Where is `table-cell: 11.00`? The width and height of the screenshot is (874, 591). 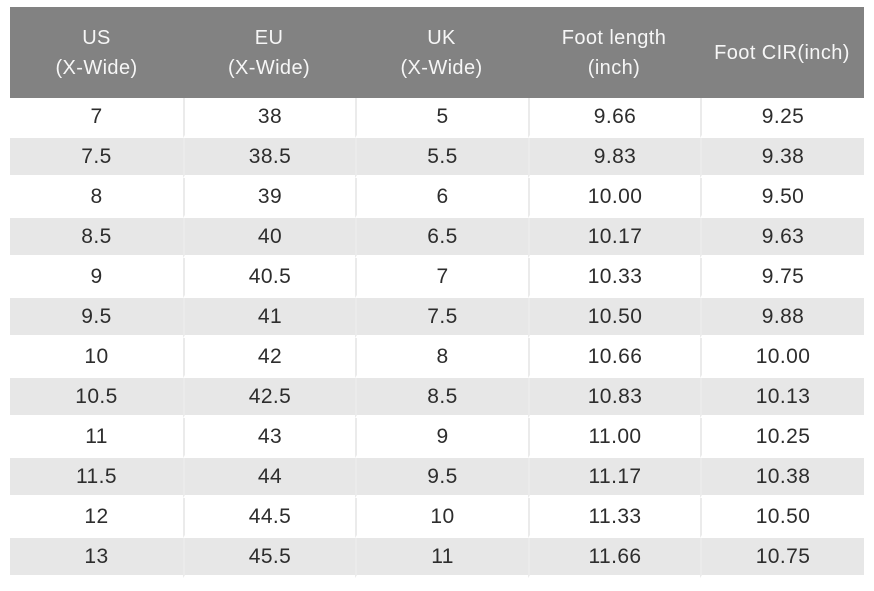
table-cell: 11.00 is located at coordinates (614, 438).